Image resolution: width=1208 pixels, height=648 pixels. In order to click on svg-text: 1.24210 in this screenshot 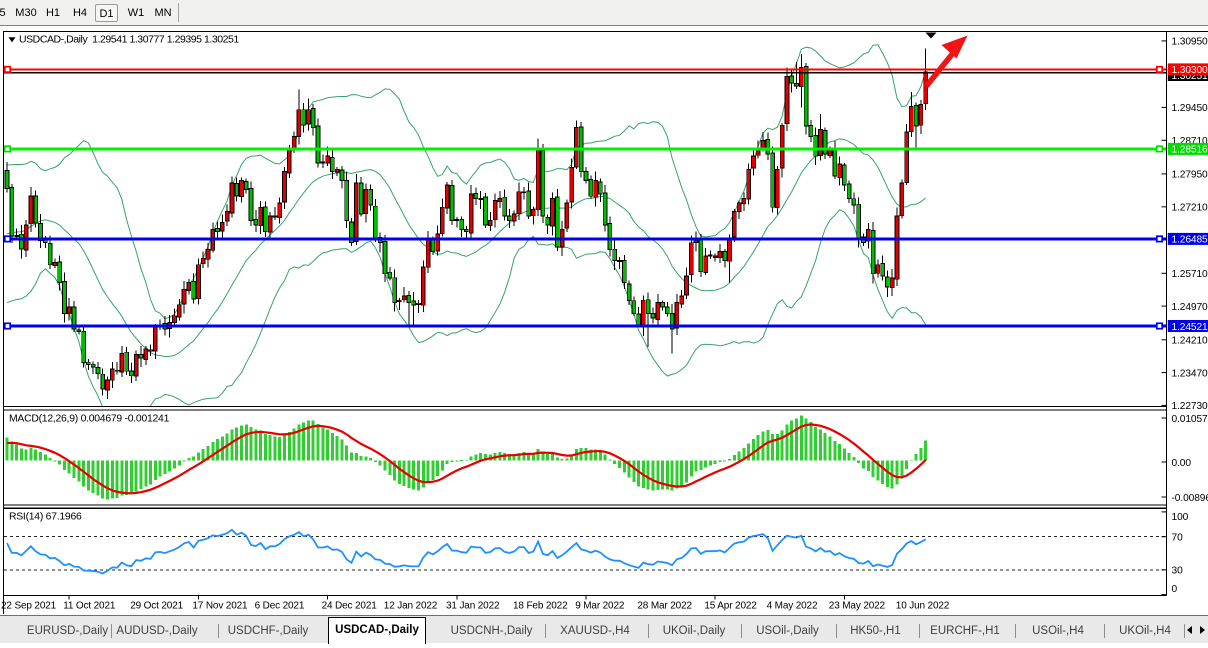, I will do `click(1190, 341)`.